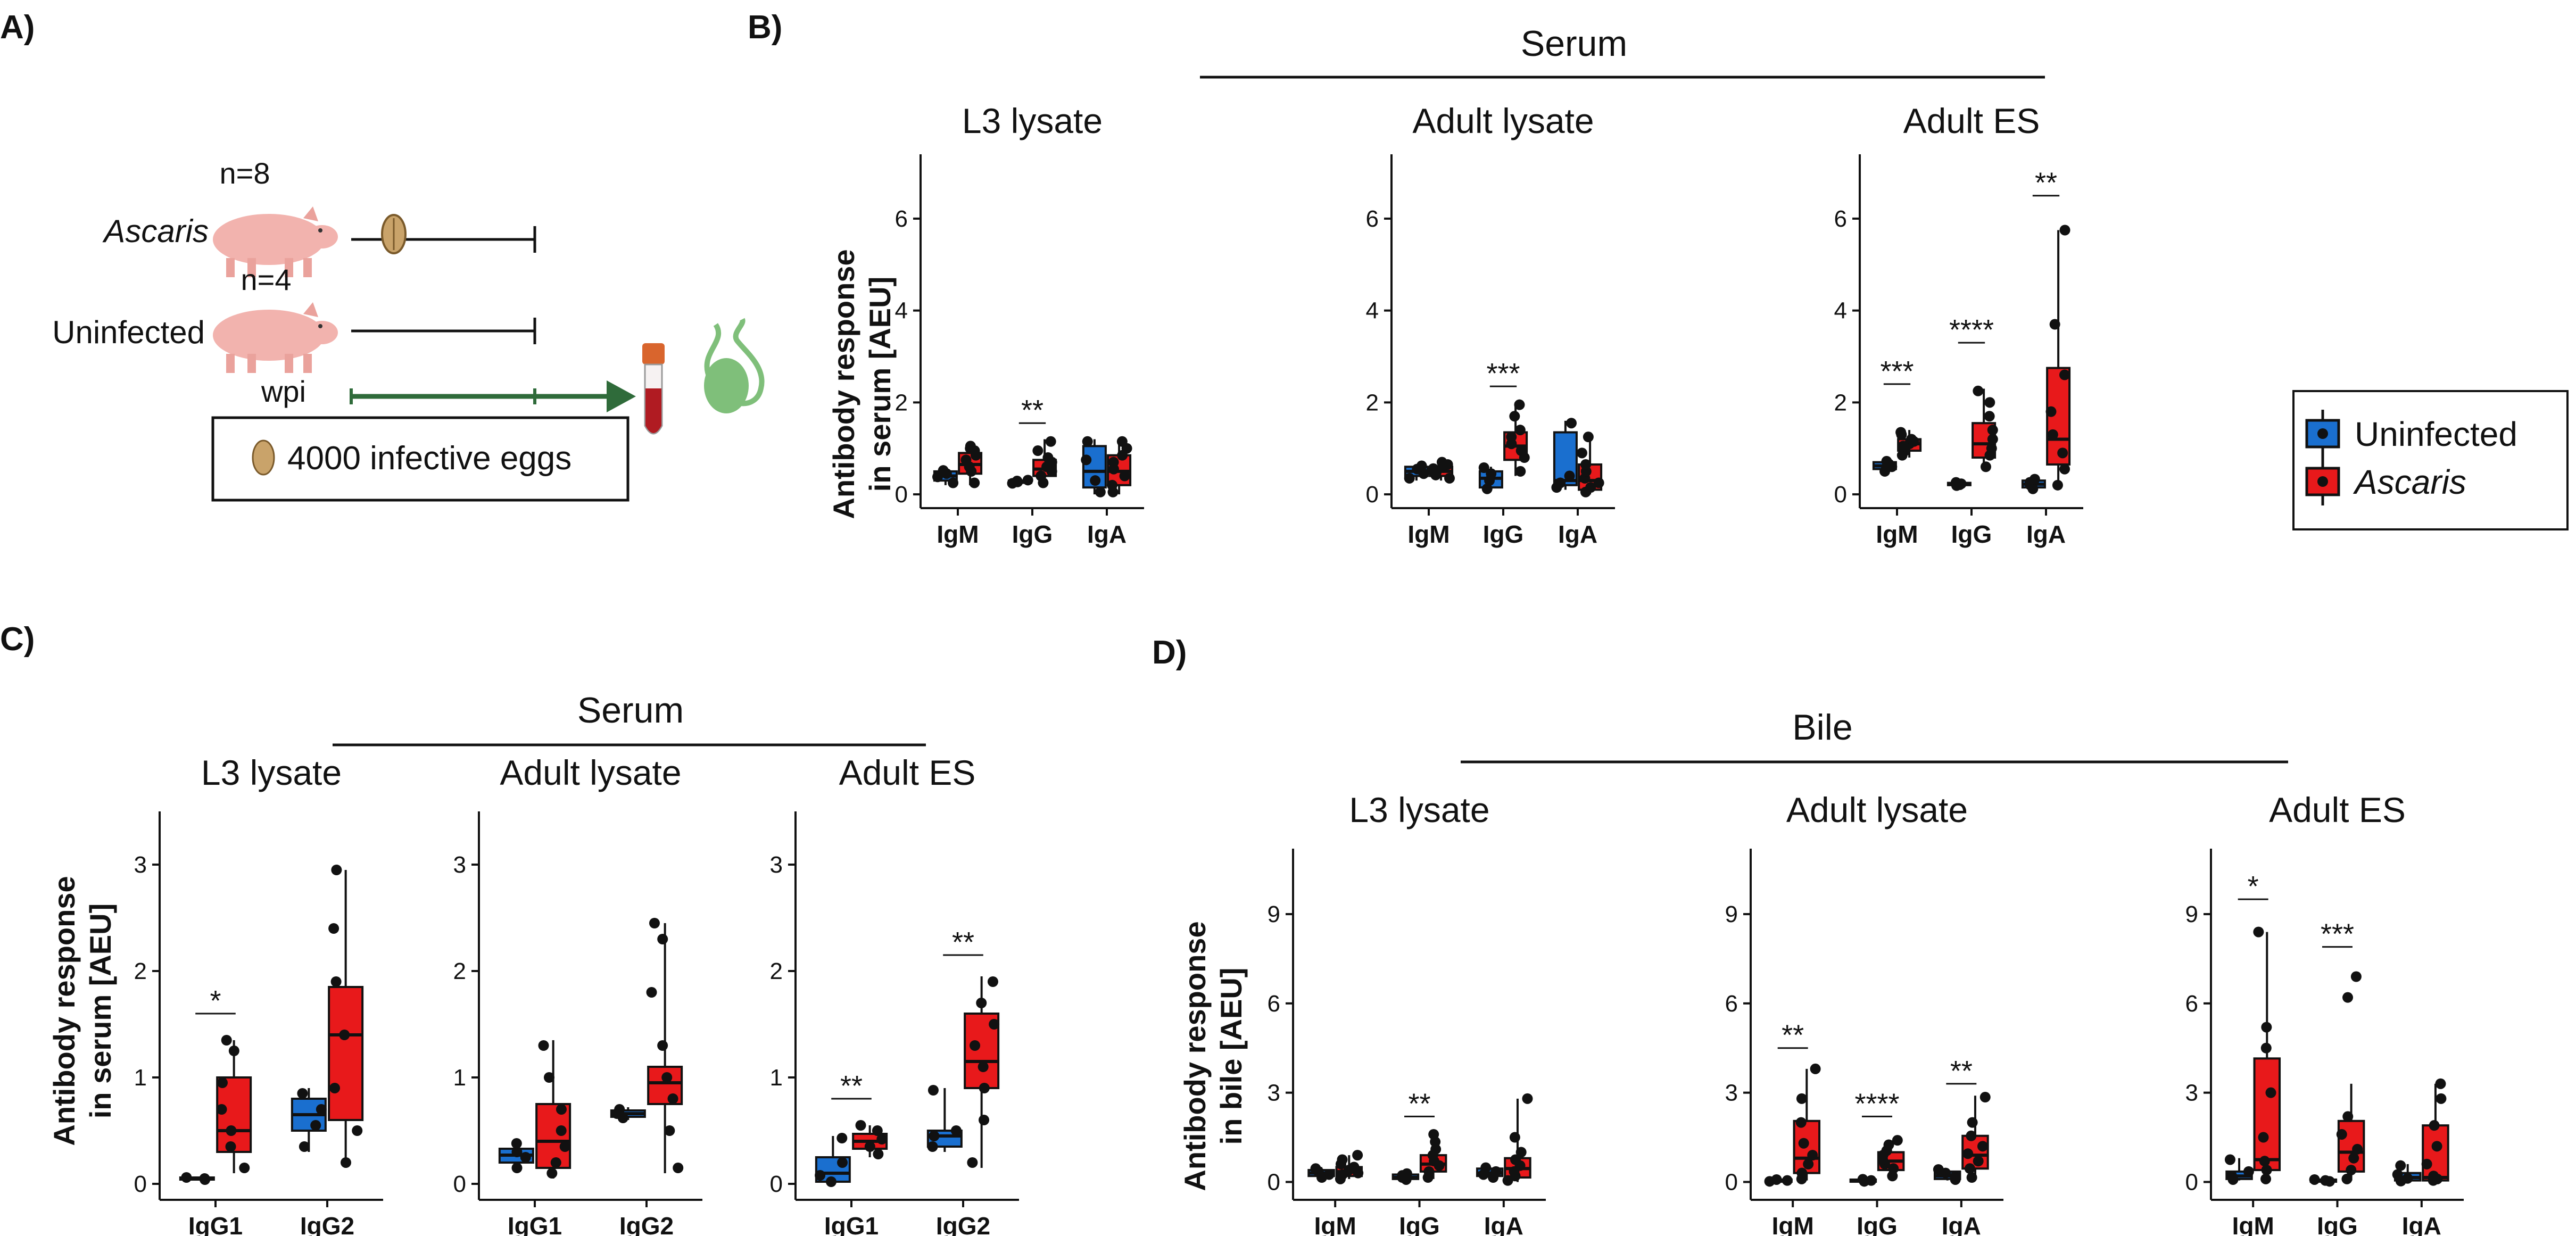  I want to click on pig-icon, so click(275, 337).